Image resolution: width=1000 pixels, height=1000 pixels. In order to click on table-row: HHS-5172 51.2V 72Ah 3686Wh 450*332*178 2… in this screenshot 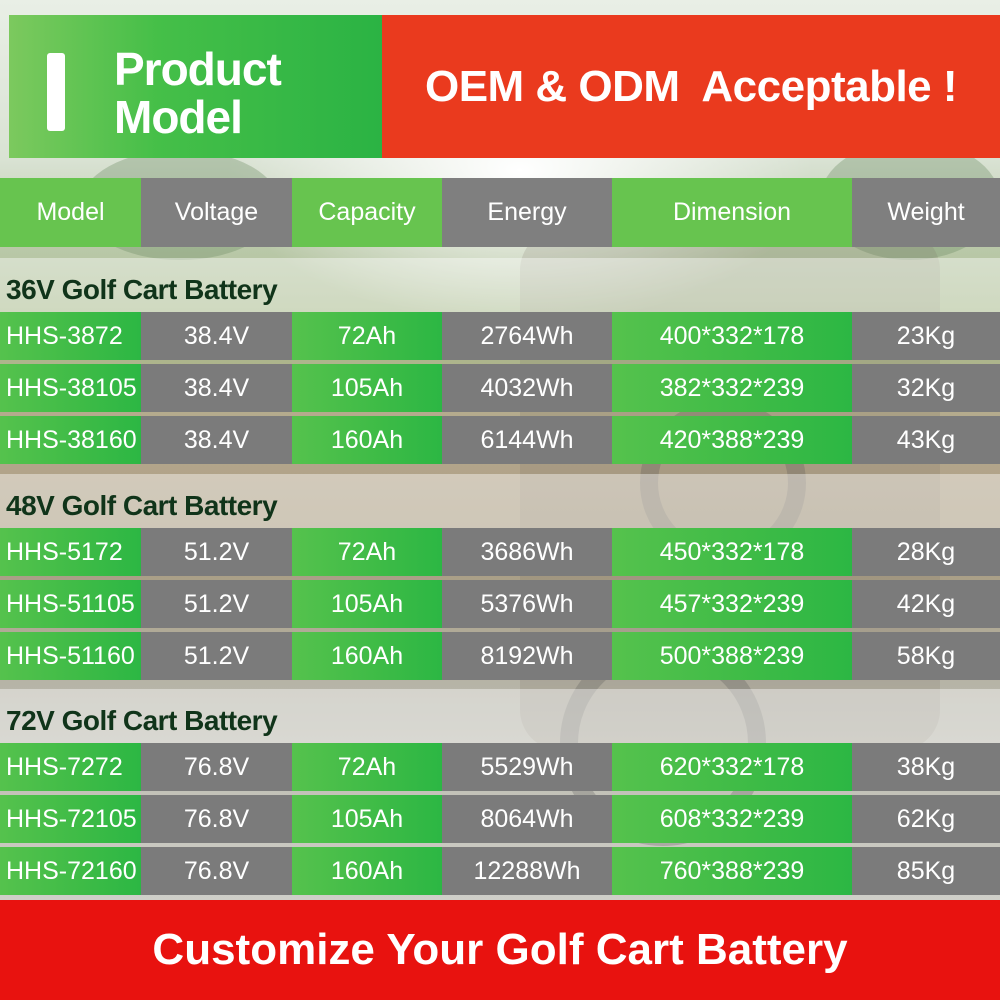, I will do `click(500, 552)`.